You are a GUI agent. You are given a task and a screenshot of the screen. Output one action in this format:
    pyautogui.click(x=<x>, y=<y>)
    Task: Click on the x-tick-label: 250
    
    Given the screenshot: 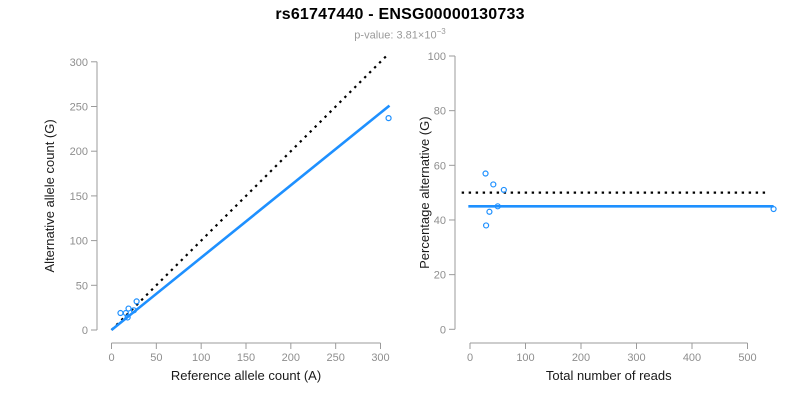 What is the action you would take?
    pyautogui.click(x=335, y=358)
    